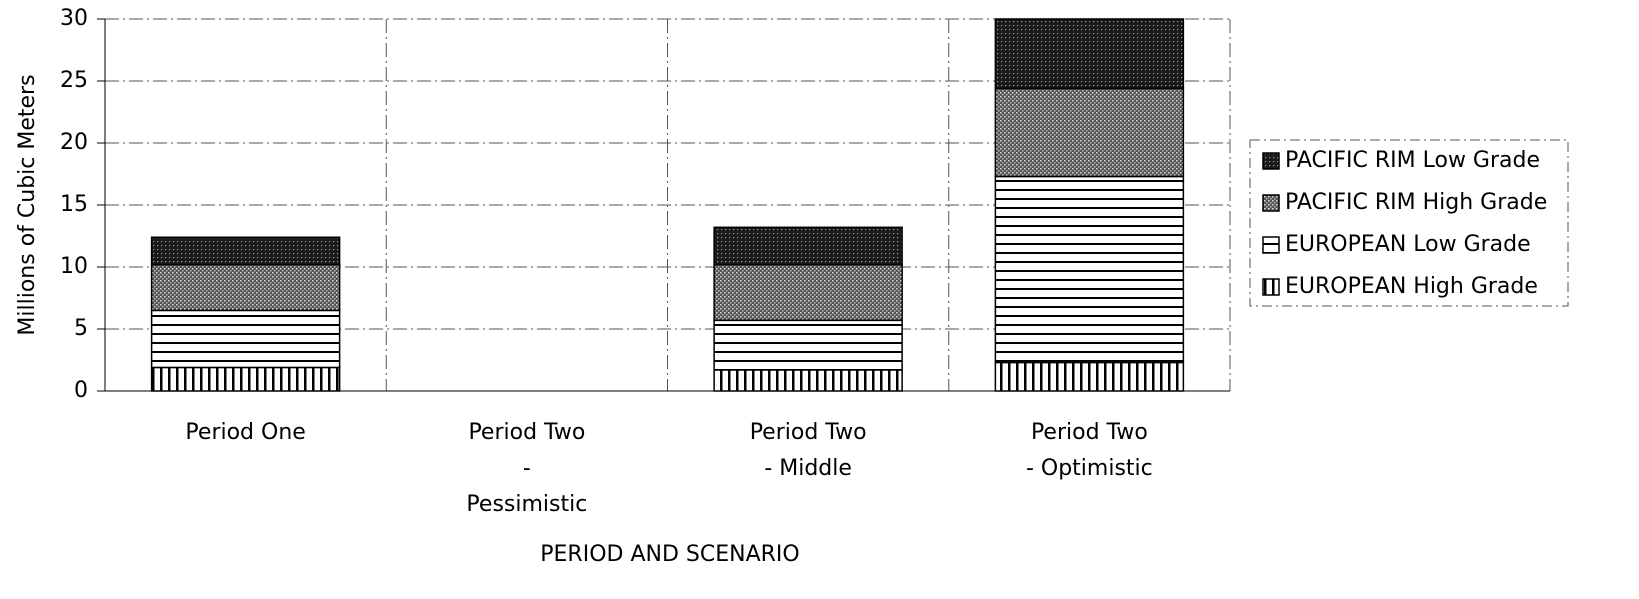 This screenshot has height=599, width=1639. What do you see at coordinates (74, 142) in the screenshot?
I see `y-tick-label: 20` at bounding box center [74, 142].